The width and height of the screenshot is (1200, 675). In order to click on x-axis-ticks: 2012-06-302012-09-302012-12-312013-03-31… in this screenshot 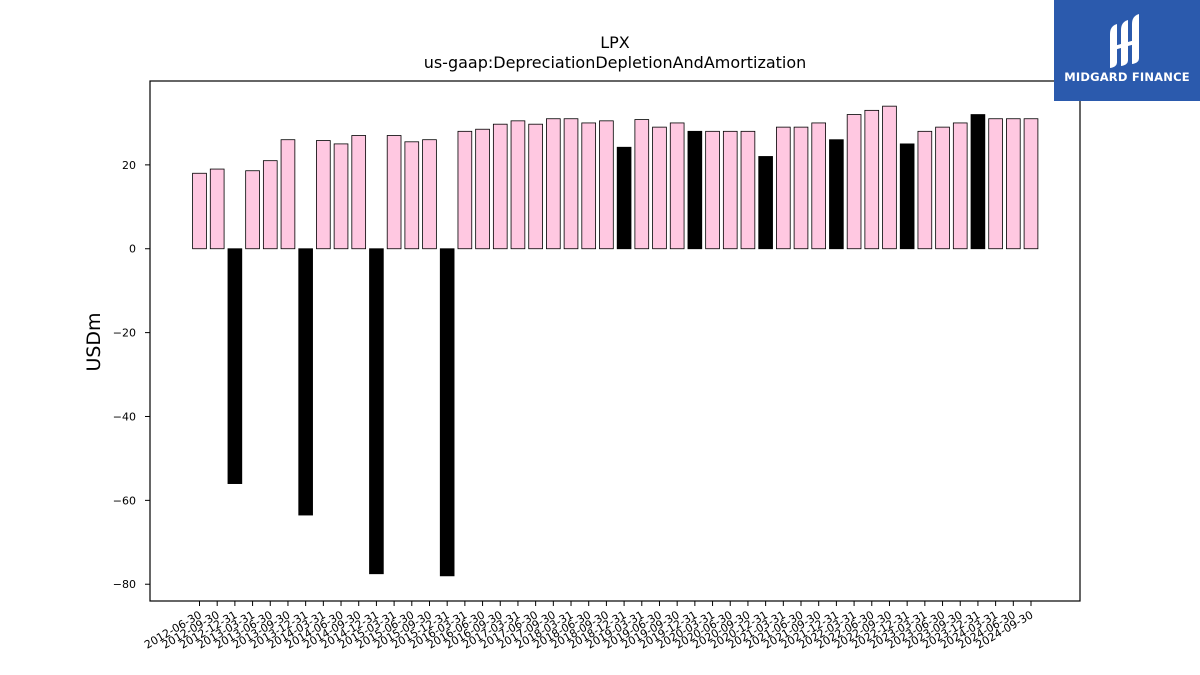, I will do `click(589, 626)`.